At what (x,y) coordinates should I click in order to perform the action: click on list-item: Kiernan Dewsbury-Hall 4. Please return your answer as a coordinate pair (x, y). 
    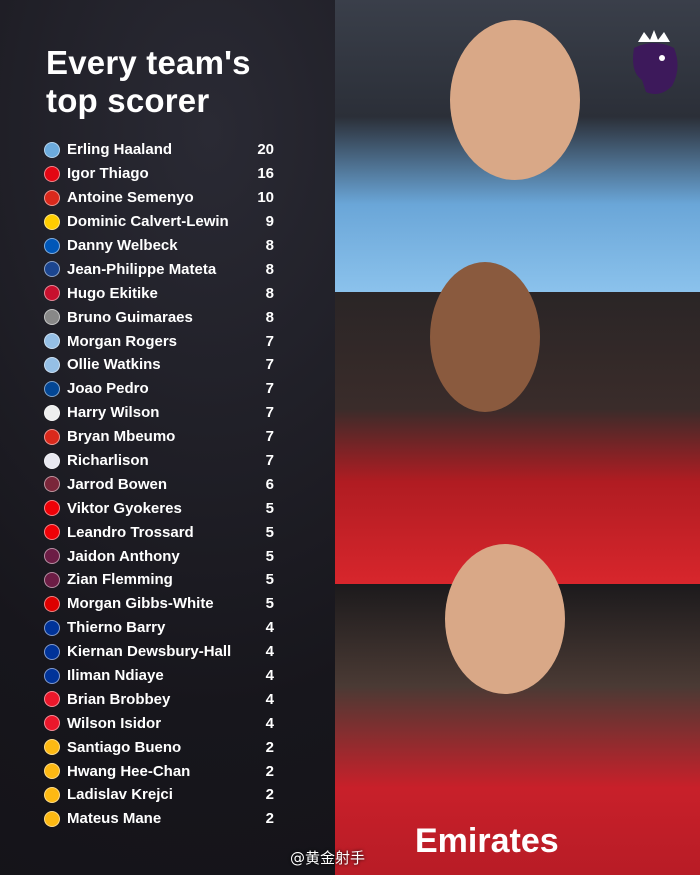
    Looking at the image, I should click on (159, 652).